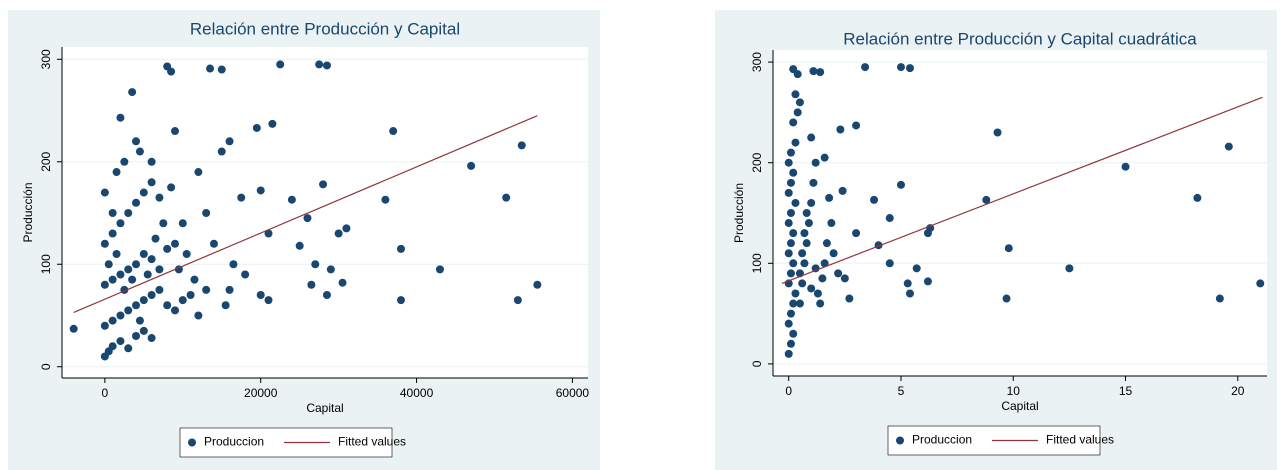 This screenshot has height=470, width=1284. Describe the element at coordinates (417, 393) in the screenshot. I see `x-tick-label: 40000` at that location.